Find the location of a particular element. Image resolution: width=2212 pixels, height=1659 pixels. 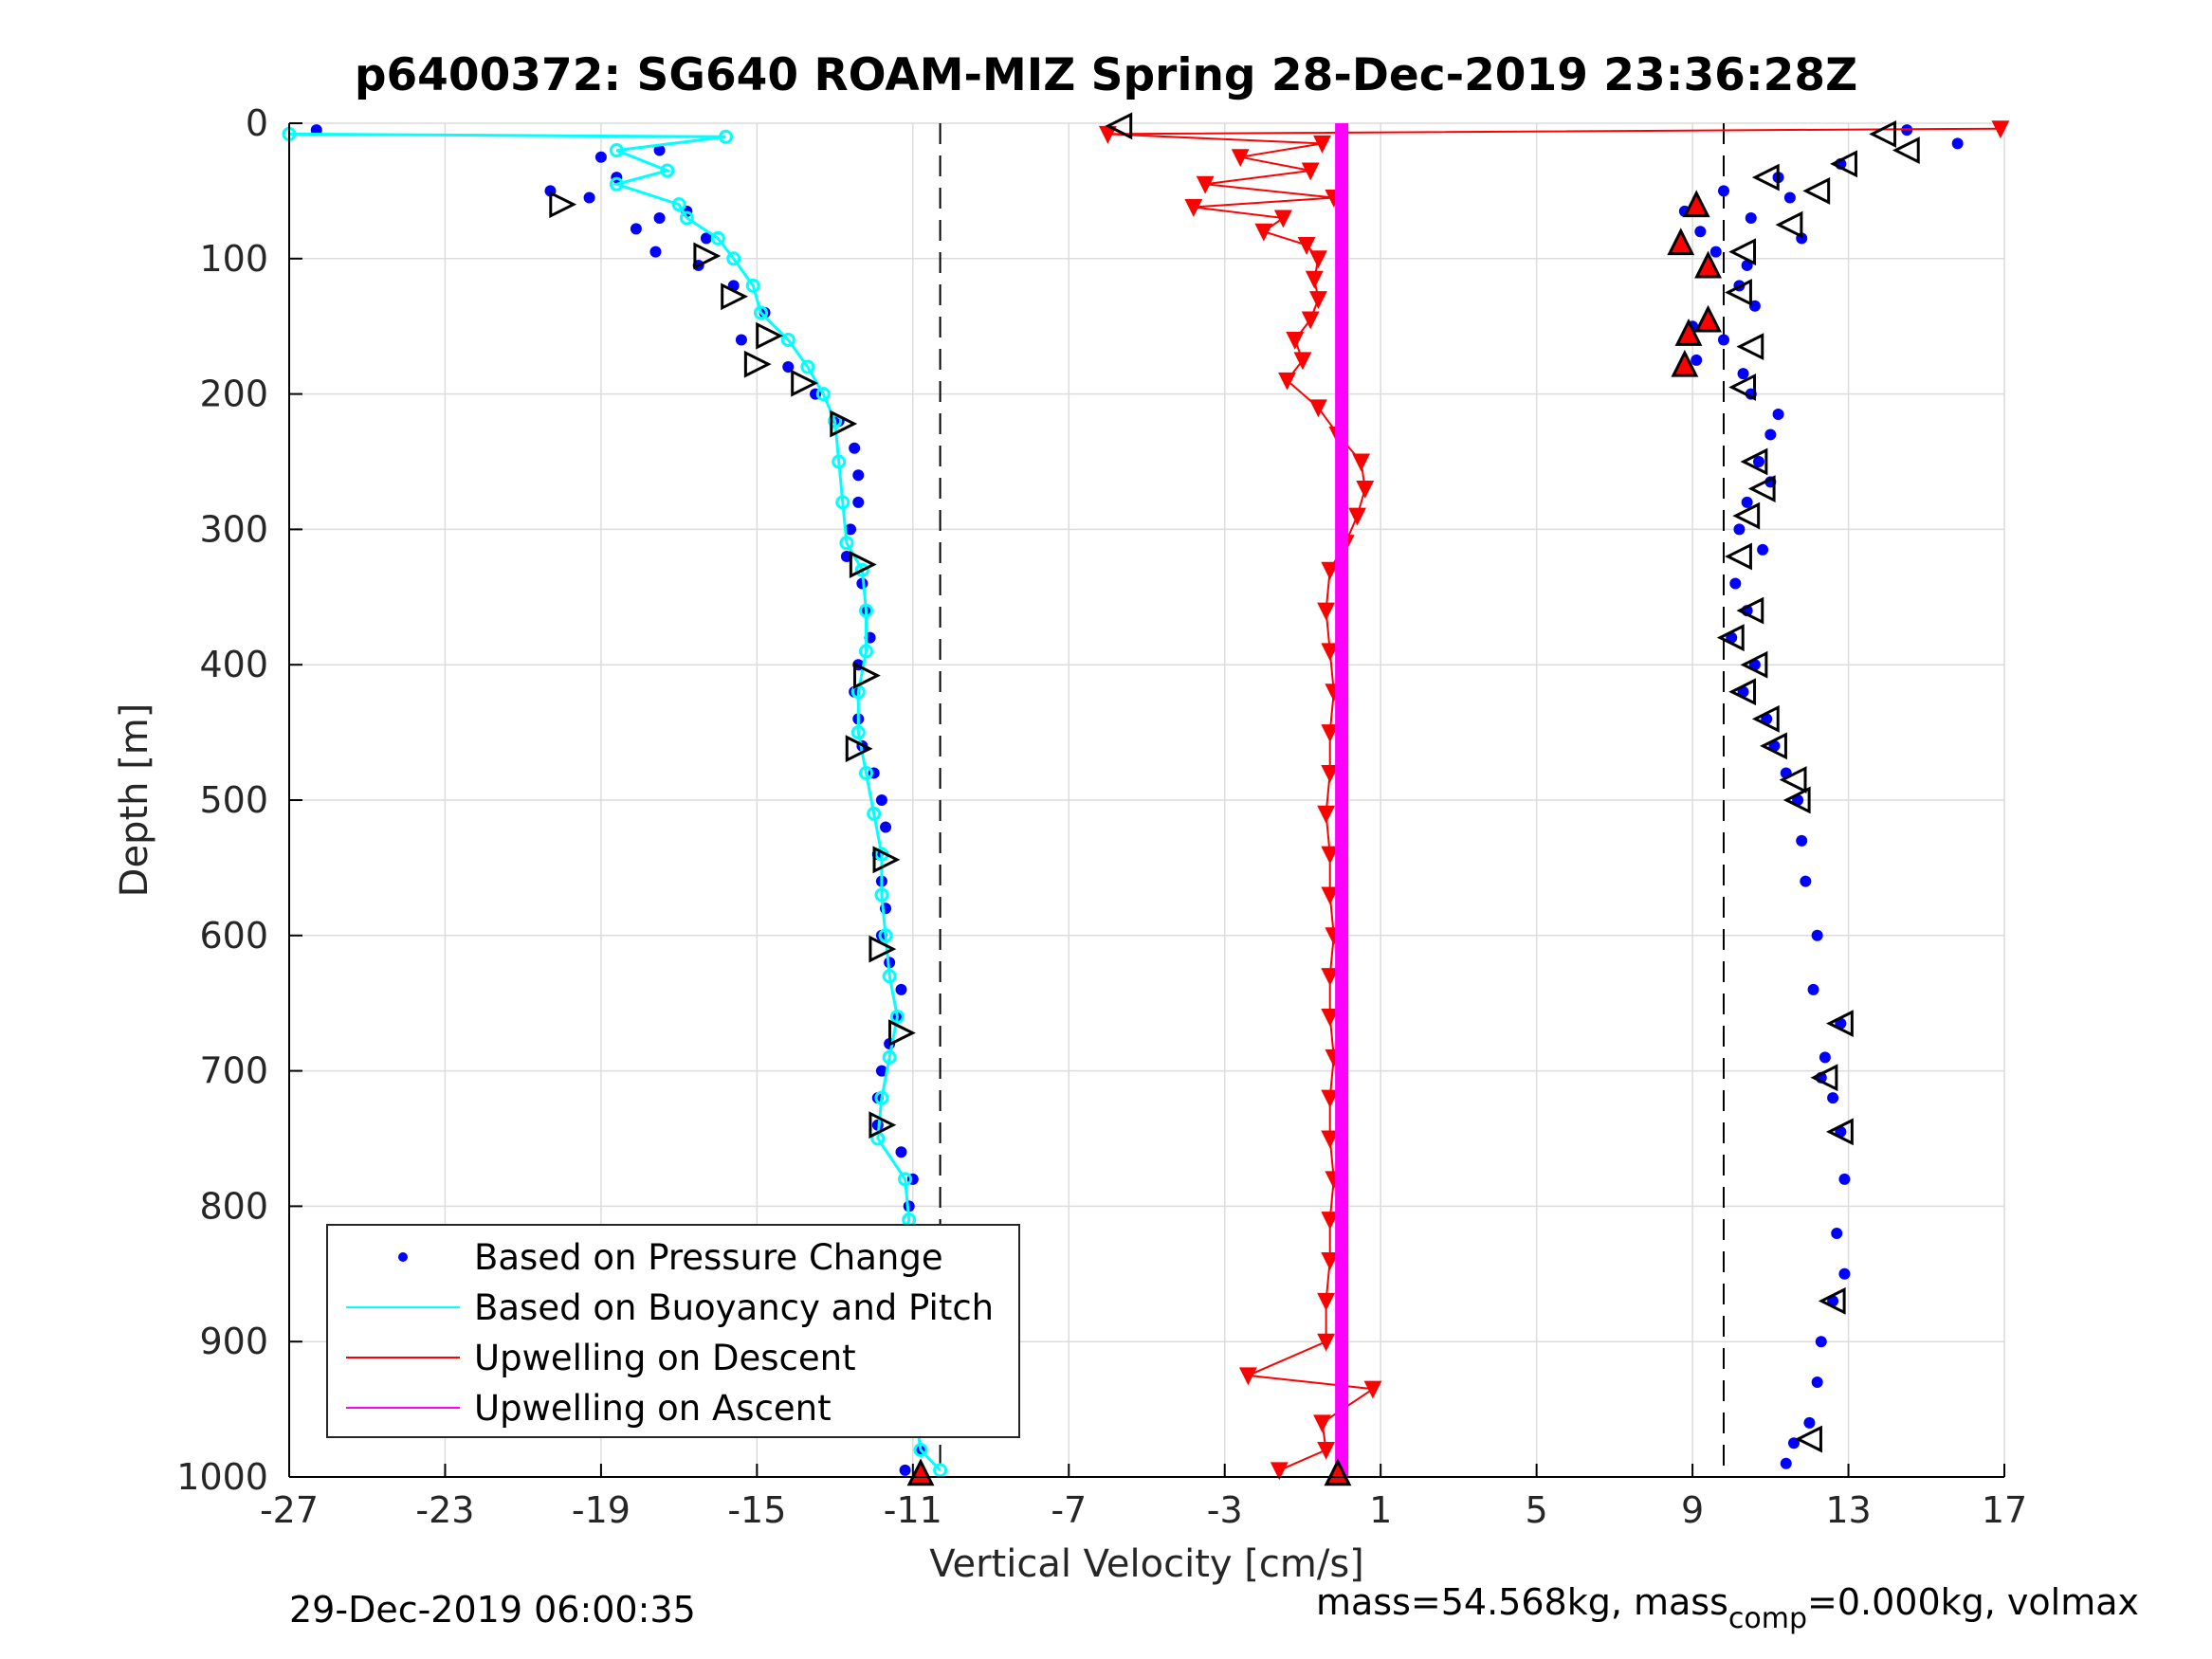

x-tick-label: -3 is located at coordinates (1225, 1510).